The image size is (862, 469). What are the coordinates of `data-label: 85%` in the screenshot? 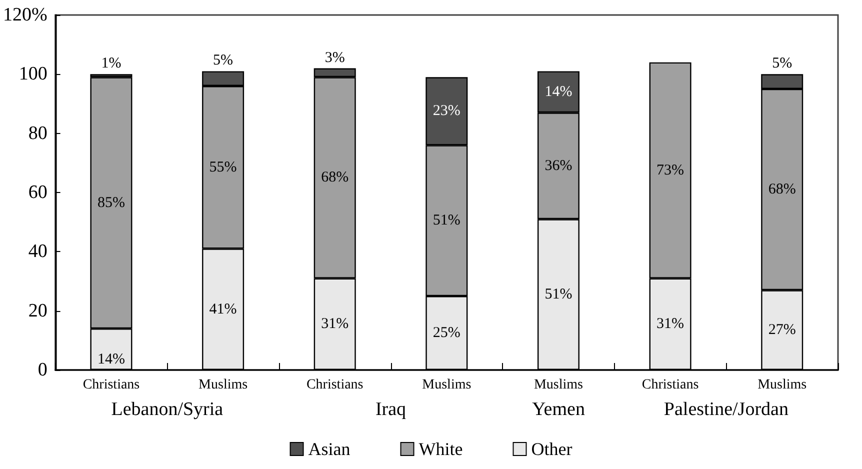 It's located at (111, 202).